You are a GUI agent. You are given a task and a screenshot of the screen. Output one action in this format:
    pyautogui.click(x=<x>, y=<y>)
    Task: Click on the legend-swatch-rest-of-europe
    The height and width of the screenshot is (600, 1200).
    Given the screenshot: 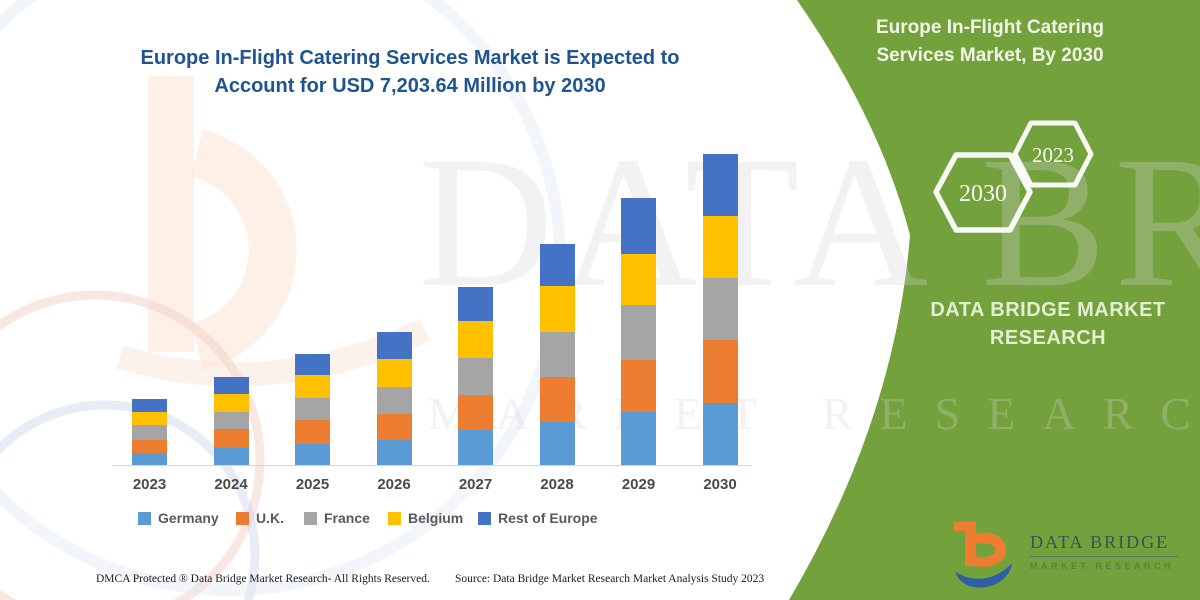 What is the action you would take?
    pyautogui.click(x=484, y=518)
    